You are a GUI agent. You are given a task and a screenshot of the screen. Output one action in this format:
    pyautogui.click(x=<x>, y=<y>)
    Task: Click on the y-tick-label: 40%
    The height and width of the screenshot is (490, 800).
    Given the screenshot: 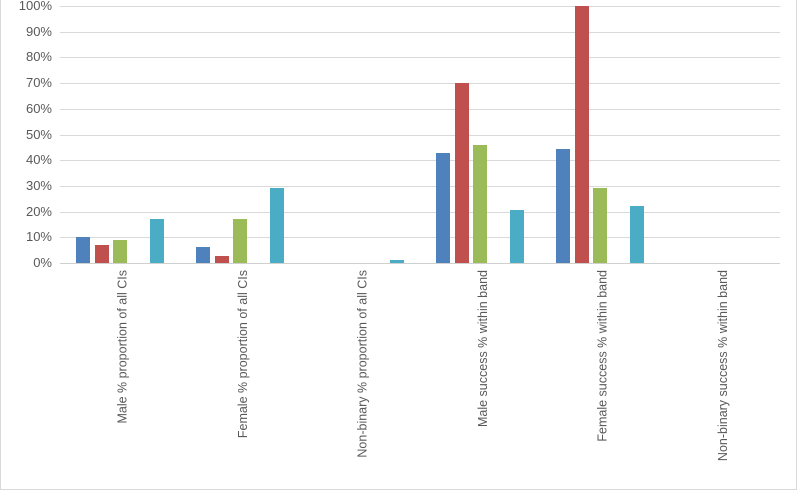 What is the action you would take?
    pyautogui.click(x=38, y=160)
    